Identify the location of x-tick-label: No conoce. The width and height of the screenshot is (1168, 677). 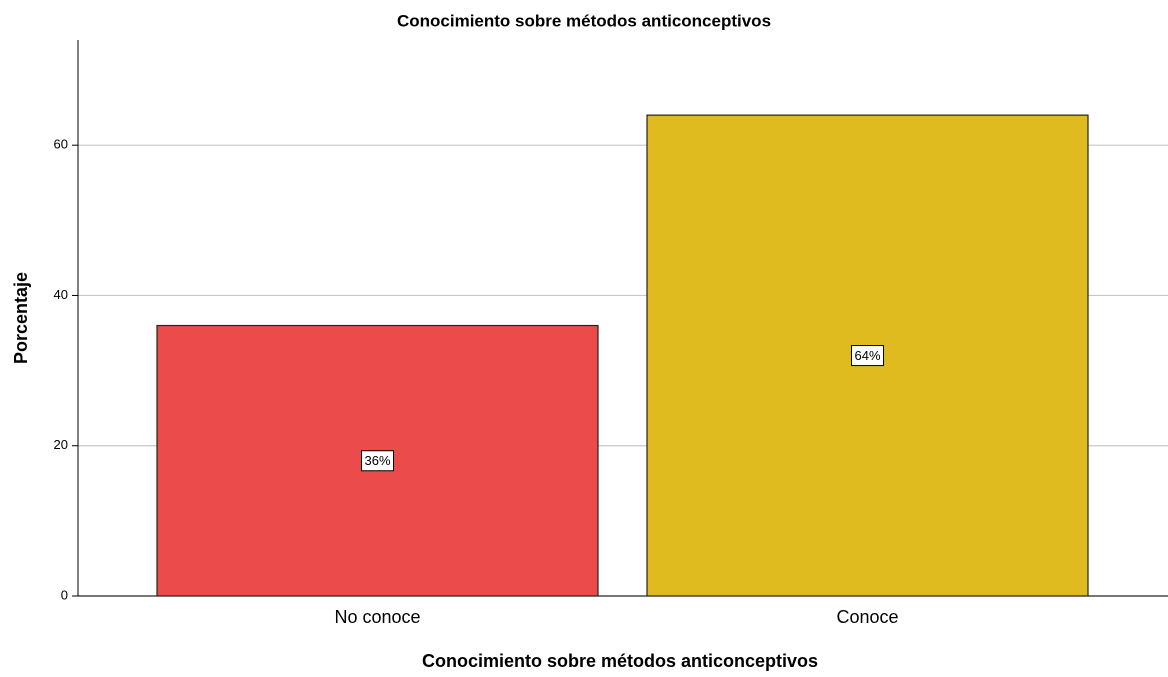
(377, 617).